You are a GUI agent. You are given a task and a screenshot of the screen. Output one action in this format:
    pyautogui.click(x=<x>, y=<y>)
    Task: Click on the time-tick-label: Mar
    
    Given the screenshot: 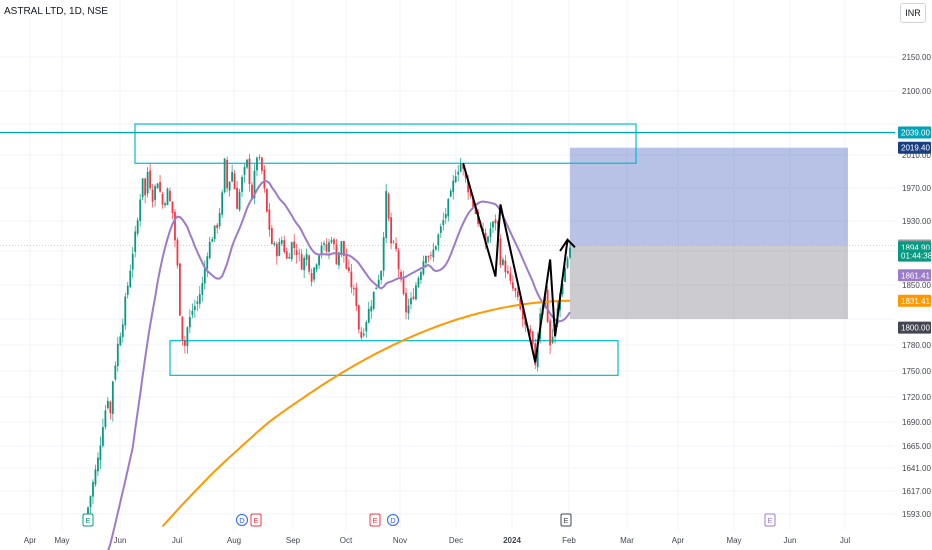 What is the action you would take?
    pyautogui.click(x=627, y=540)
    